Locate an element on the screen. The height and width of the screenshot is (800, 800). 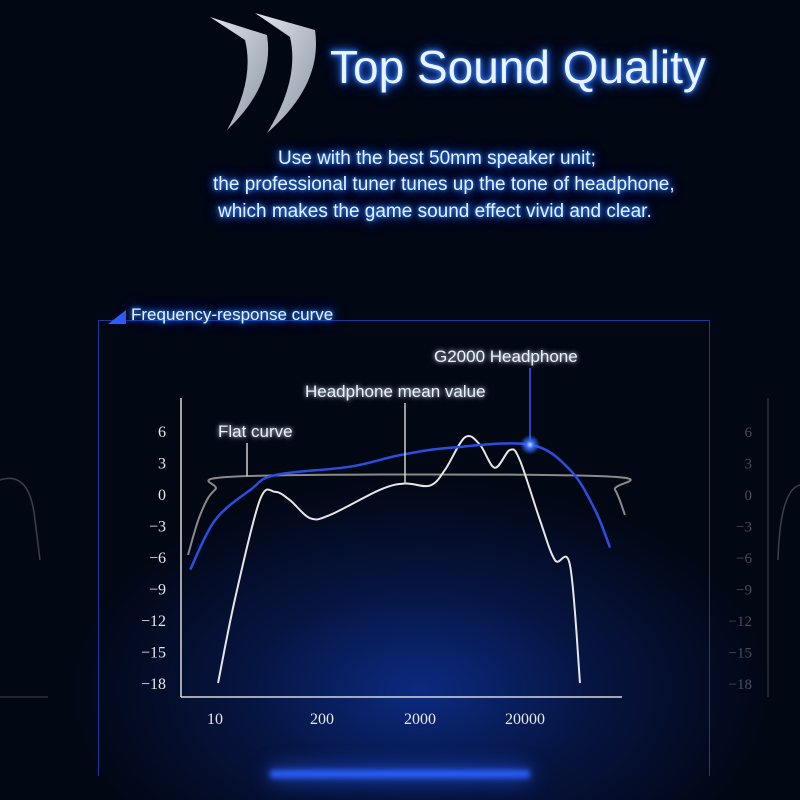
series-line-headphone-mean-value is located at coordinates (399, 559).